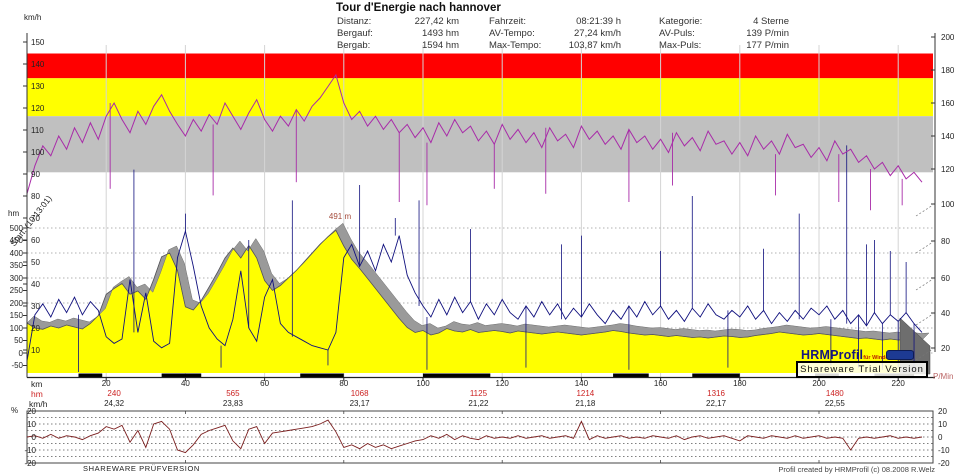 Image resolution: width=960 pixels, height=476 pixels. I want to click on stat-label: AV-Puls:, so click(677, 33).